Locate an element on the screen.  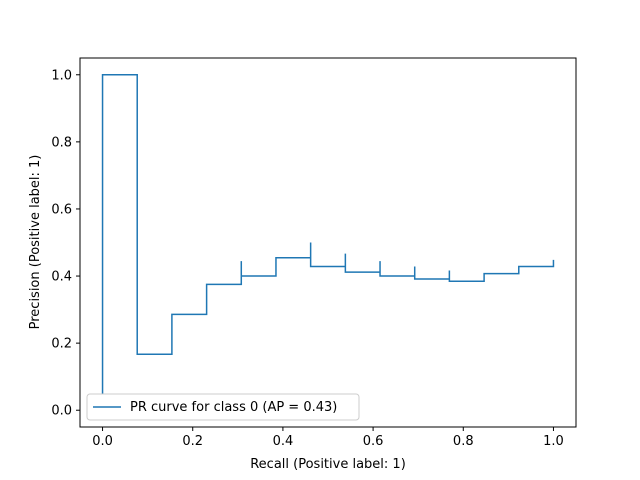
legend-label: PR curve for class 0 (AP = 0.43) is located at coordinates (233, 407).